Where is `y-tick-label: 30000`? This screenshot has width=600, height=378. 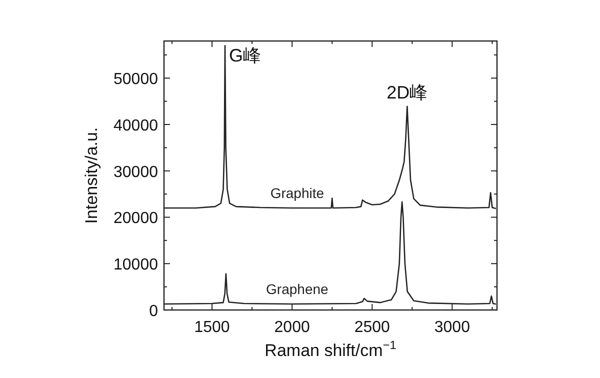
y-tick-label: 30000 is located at coordinates (136, 172).